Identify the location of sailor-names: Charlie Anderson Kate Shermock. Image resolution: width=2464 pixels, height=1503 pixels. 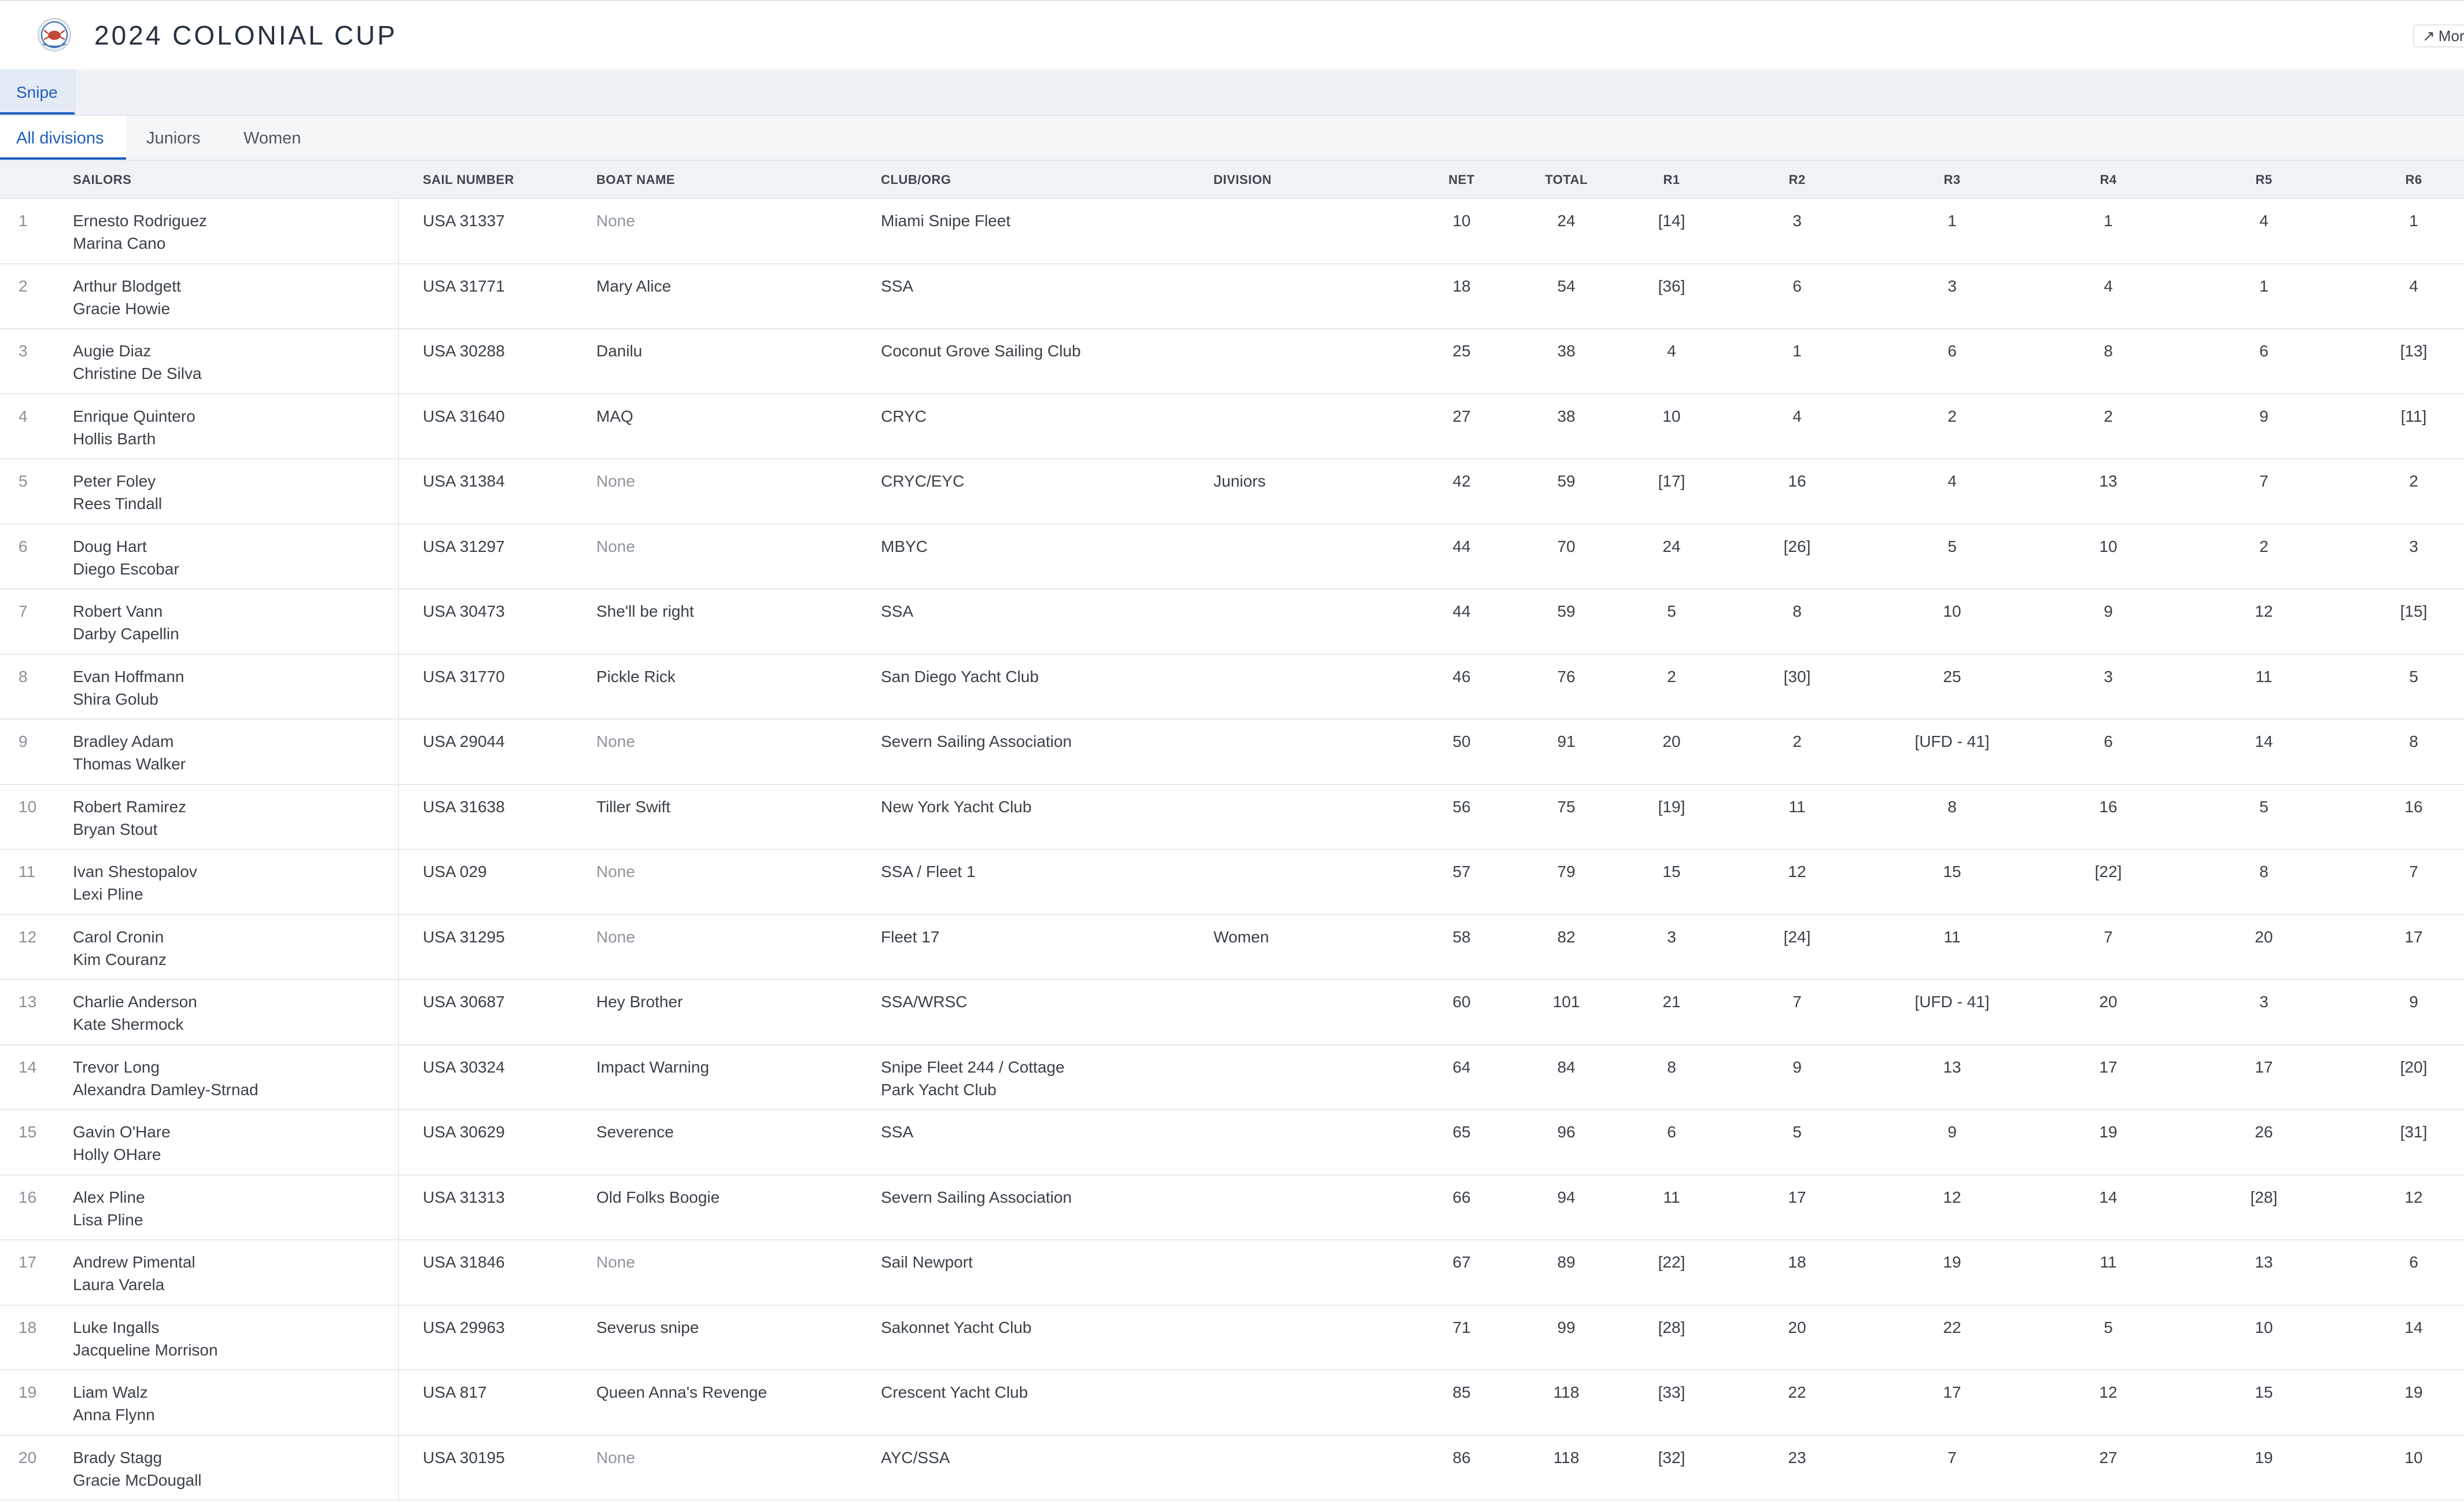
(135, 1013).